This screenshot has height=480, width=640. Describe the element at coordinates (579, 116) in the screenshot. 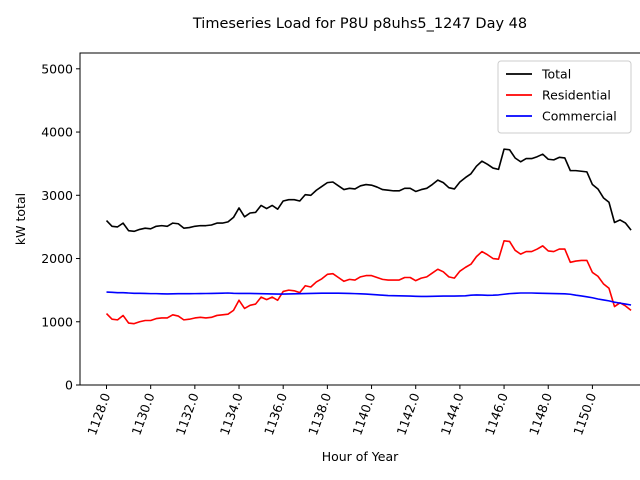

I see `legend-label-commercial: Commercial` at that location.